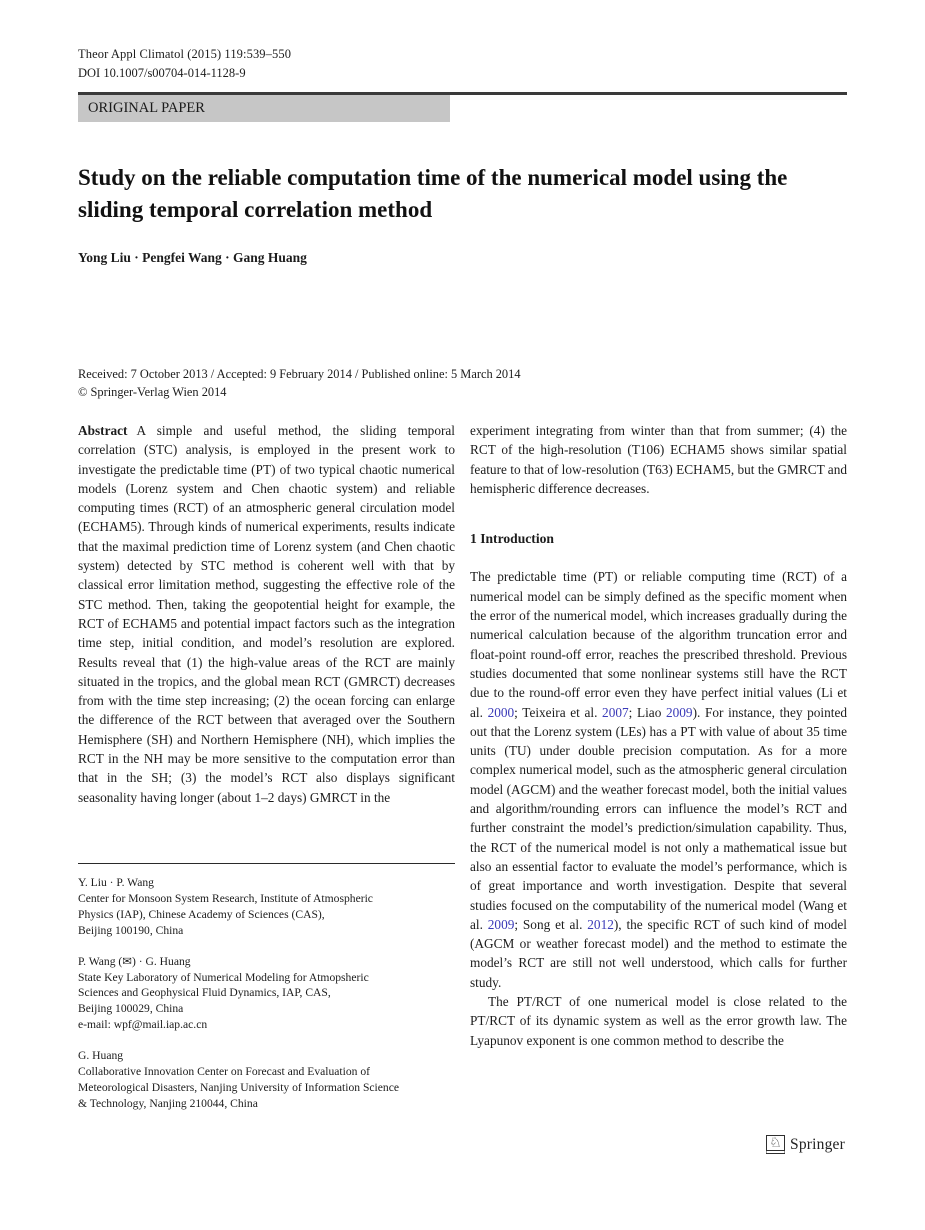 Image resolution: width=925 pixels, height=1230 pixels. What do you see at coordinates (103, 430) in the screenshot?
I see `abstract-label: Abstract` at bounding box center [103, 430].